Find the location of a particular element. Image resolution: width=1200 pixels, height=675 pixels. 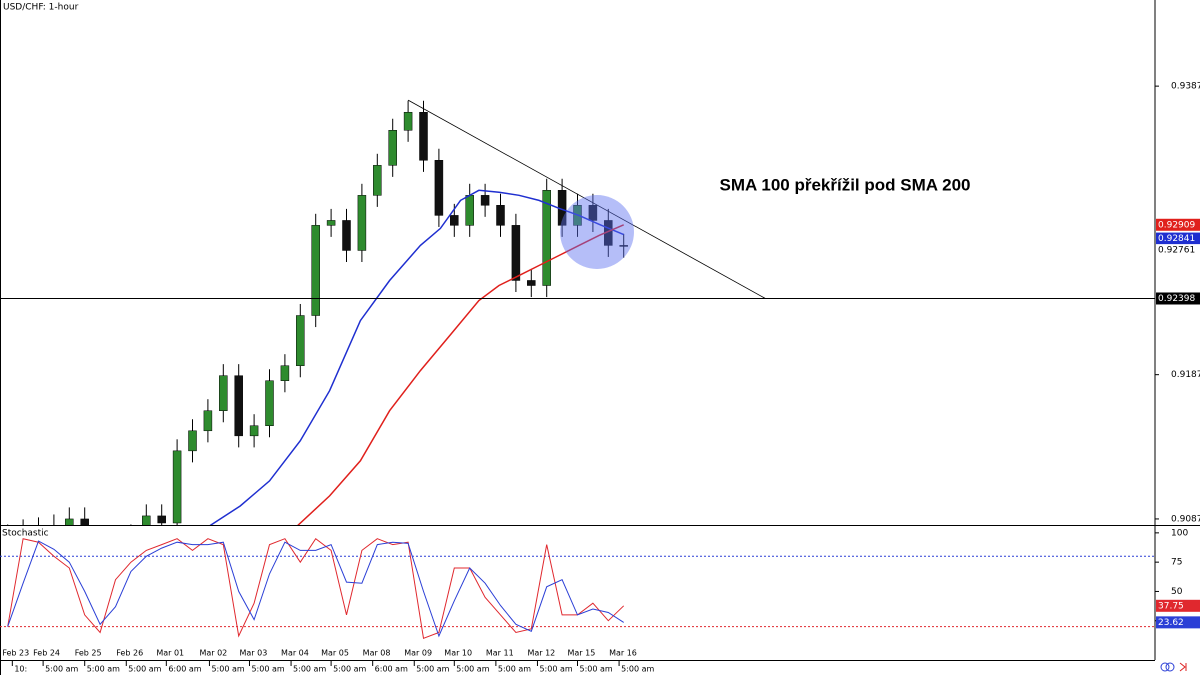

last-price-tag: 0.92761 is located at coordinates (1176, 251).